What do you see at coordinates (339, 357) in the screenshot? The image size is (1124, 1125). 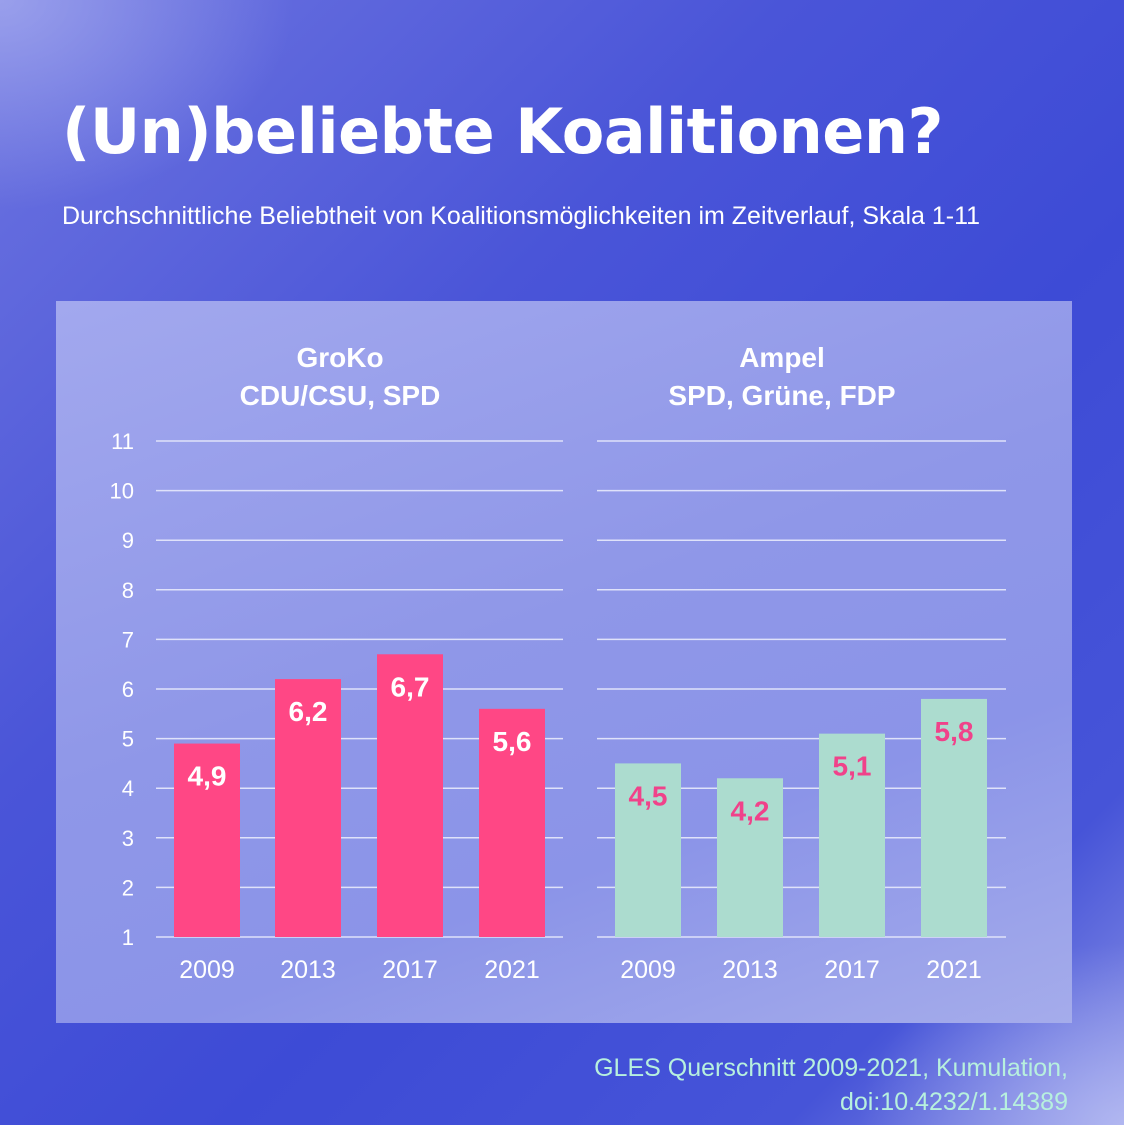 I see `groko-title-line-1: GroKo` at bounding box center [339, 357].